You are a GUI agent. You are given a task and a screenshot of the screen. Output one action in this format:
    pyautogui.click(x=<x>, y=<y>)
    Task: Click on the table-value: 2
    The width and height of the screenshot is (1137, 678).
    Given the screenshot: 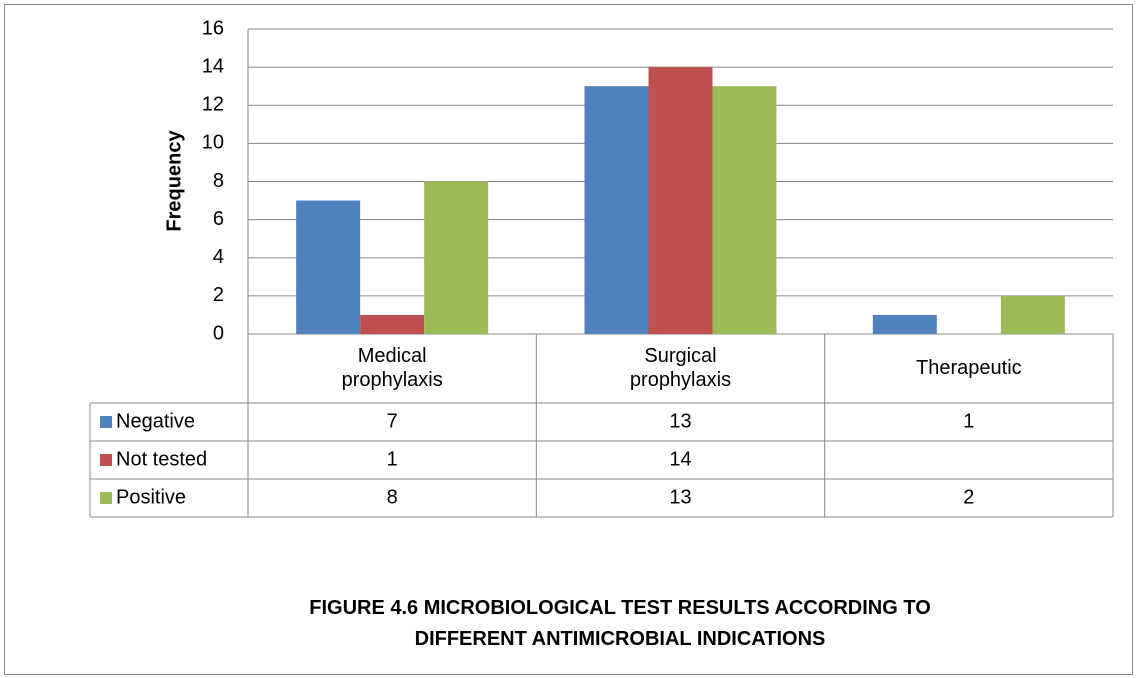 What is the action you would take?
    pyautogui.click(x=968, y=497)
    